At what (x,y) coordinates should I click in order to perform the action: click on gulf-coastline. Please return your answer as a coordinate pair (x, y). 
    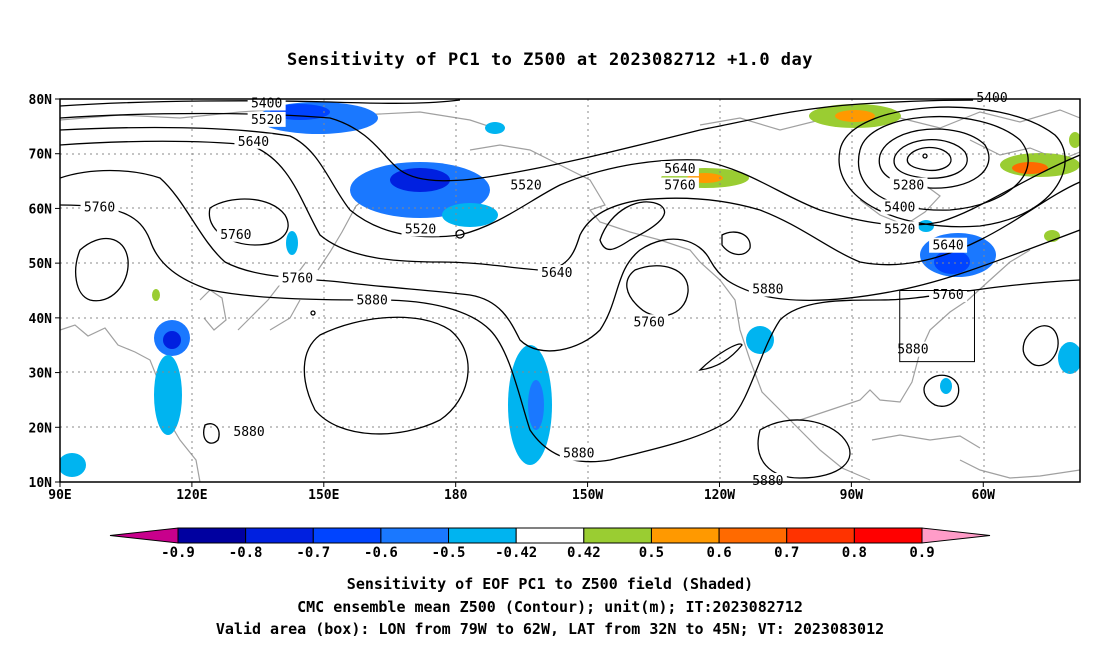
    Looking at the image, I should click on (915, 335).